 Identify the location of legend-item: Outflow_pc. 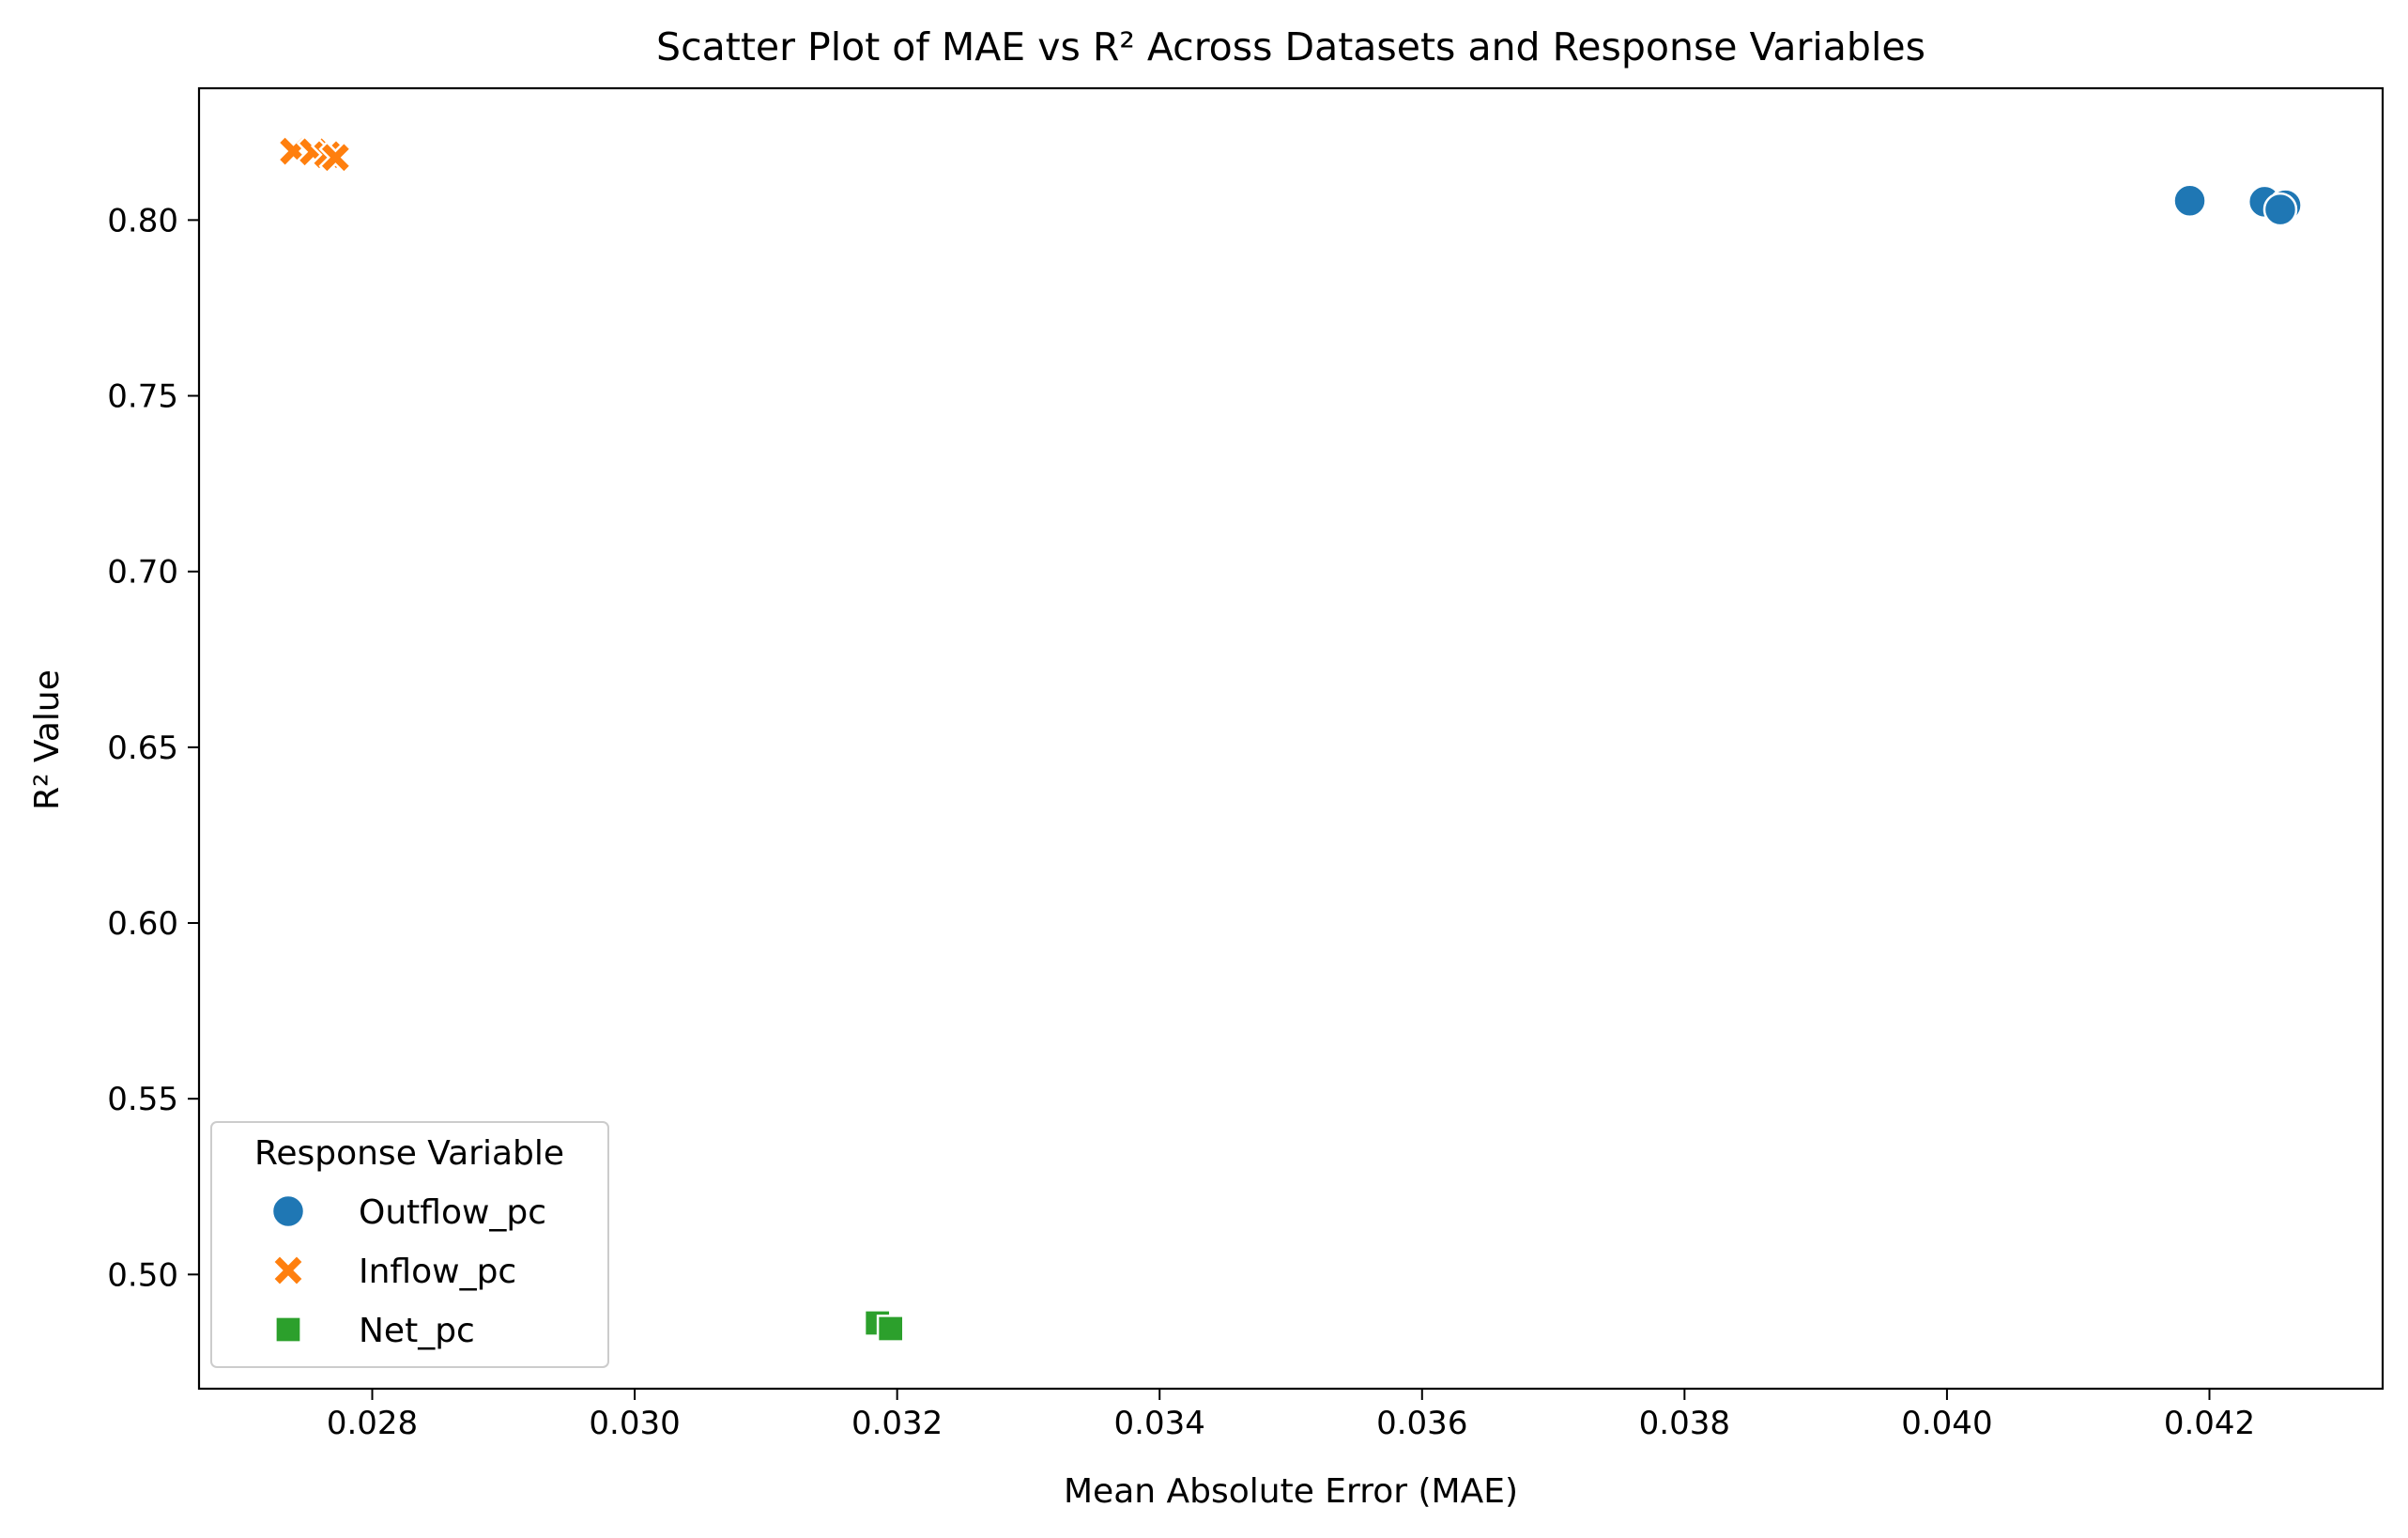
(408, 1212).